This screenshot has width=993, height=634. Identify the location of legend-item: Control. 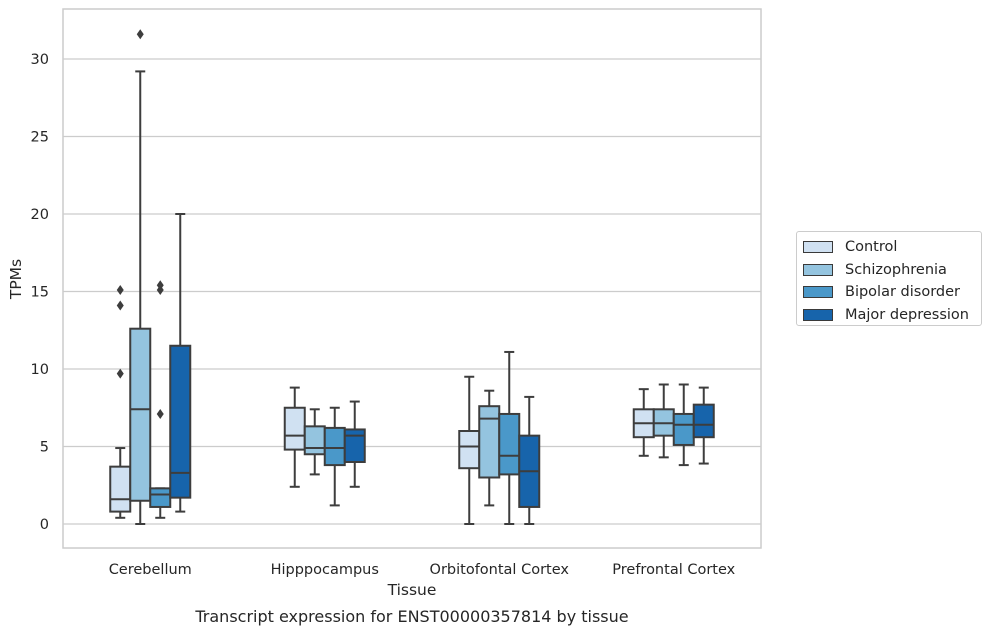
(892, 247).